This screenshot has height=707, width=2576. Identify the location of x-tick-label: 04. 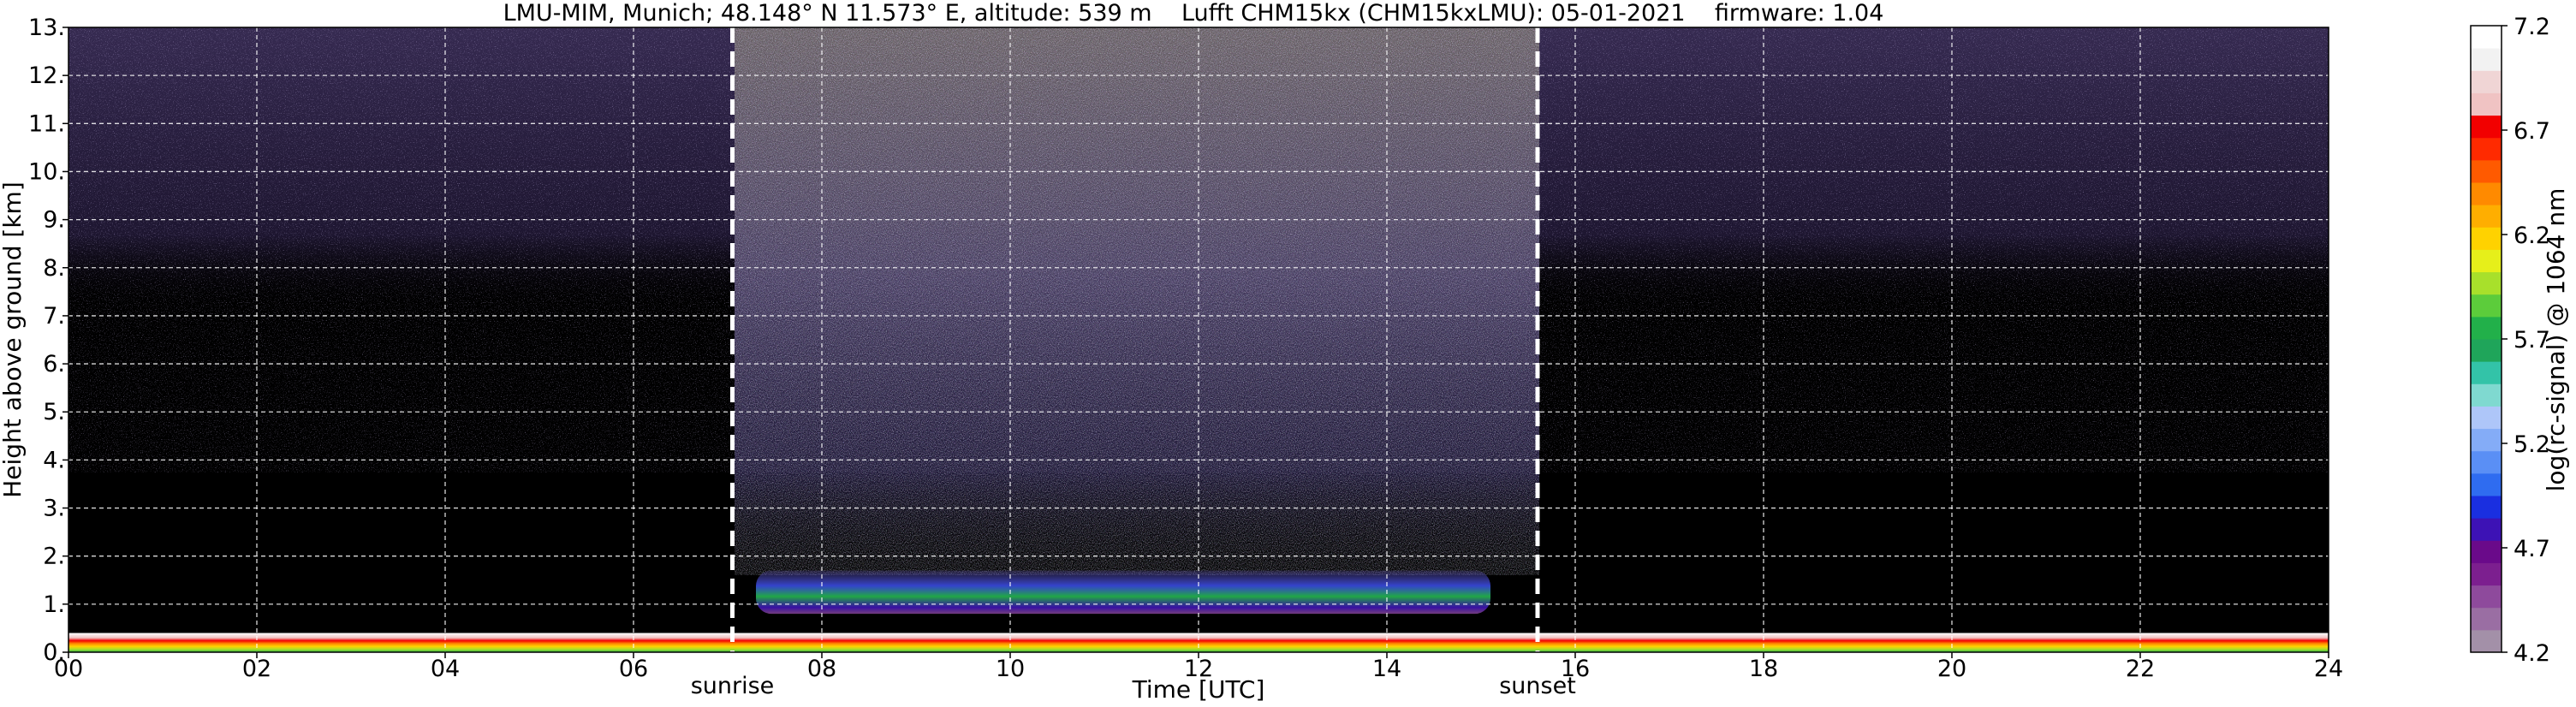
(446, 669).